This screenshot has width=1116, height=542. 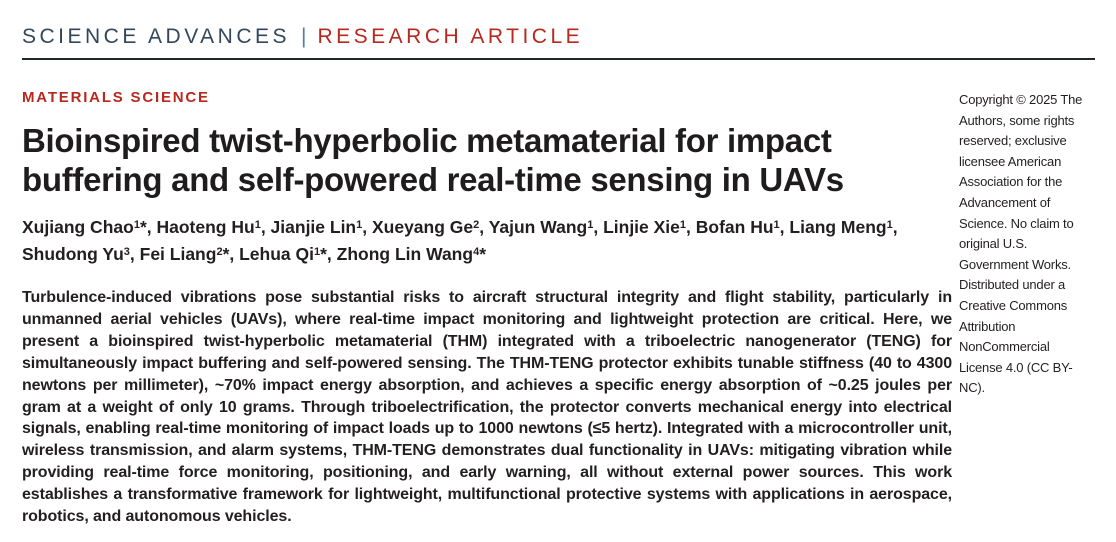 I want to click on author: Lehua Qi1*,, so click(x=288, y=254).